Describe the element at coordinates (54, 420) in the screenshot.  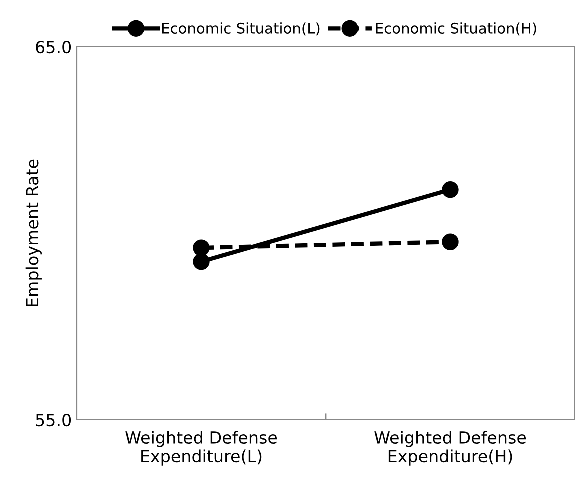
I see `y-tick-label: 55.0` at that location.